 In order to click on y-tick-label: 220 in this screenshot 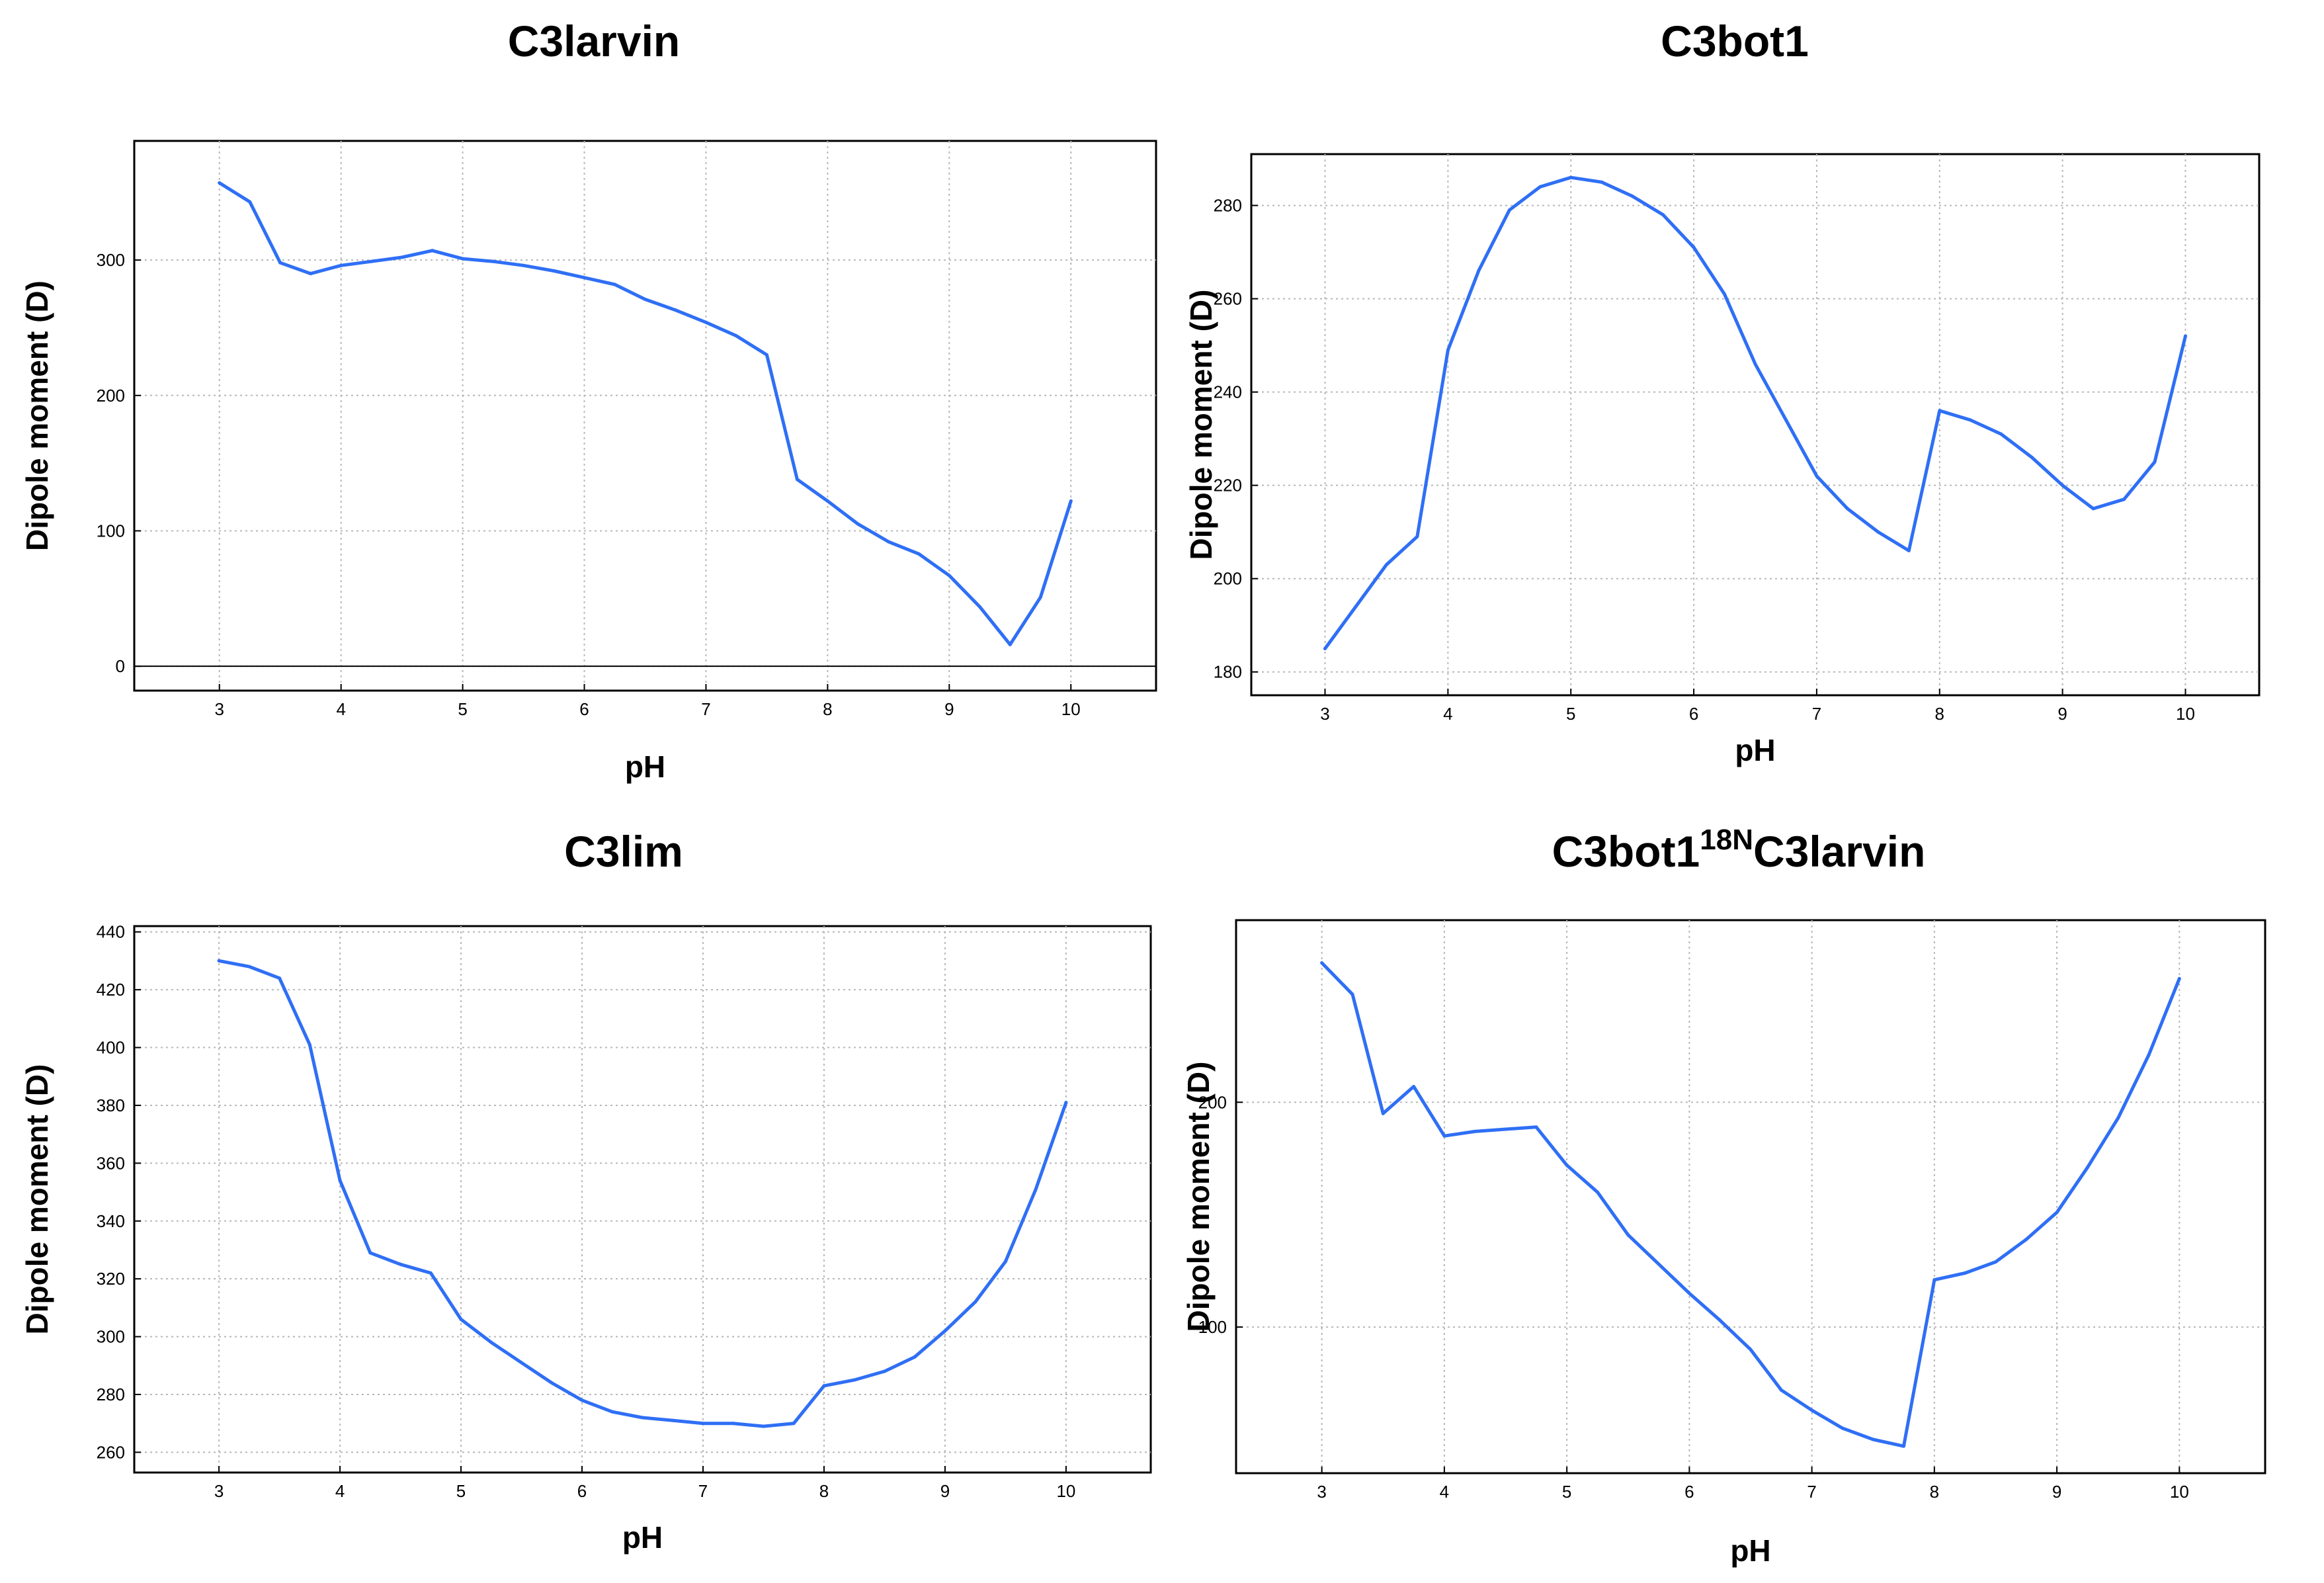, I will do `click(1228, 485)`.